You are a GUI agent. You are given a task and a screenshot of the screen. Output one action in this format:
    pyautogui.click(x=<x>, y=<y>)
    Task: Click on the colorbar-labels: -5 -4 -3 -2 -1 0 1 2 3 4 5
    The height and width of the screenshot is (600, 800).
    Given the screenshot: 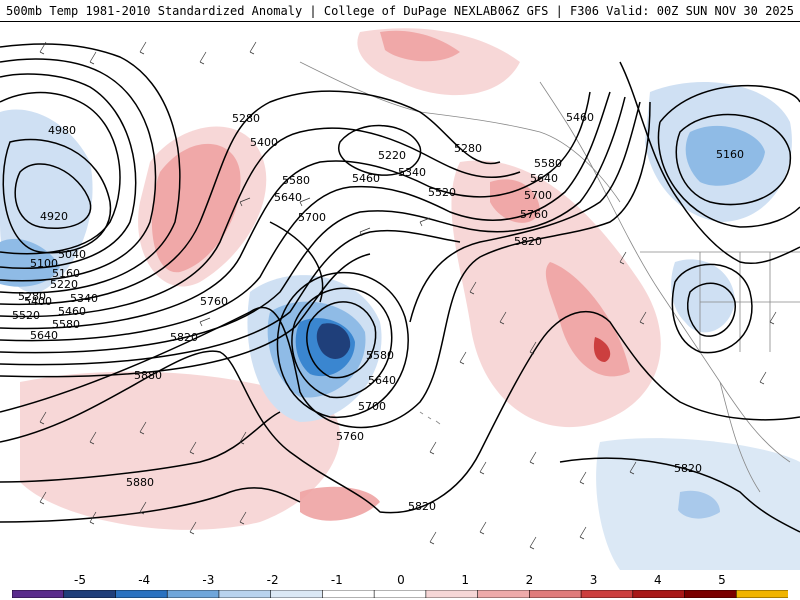 What is the action you would take?
    pyautogui.click(x=400, y=581)
    